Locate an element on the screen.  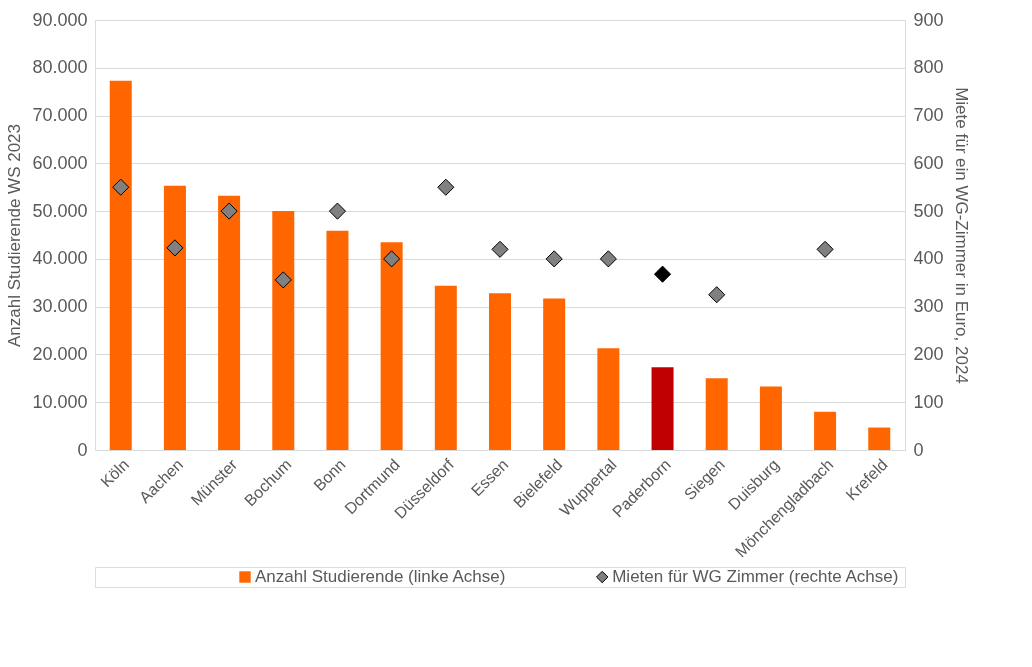
y-tick-label: 20.000 is located at coordinates (60, 353).